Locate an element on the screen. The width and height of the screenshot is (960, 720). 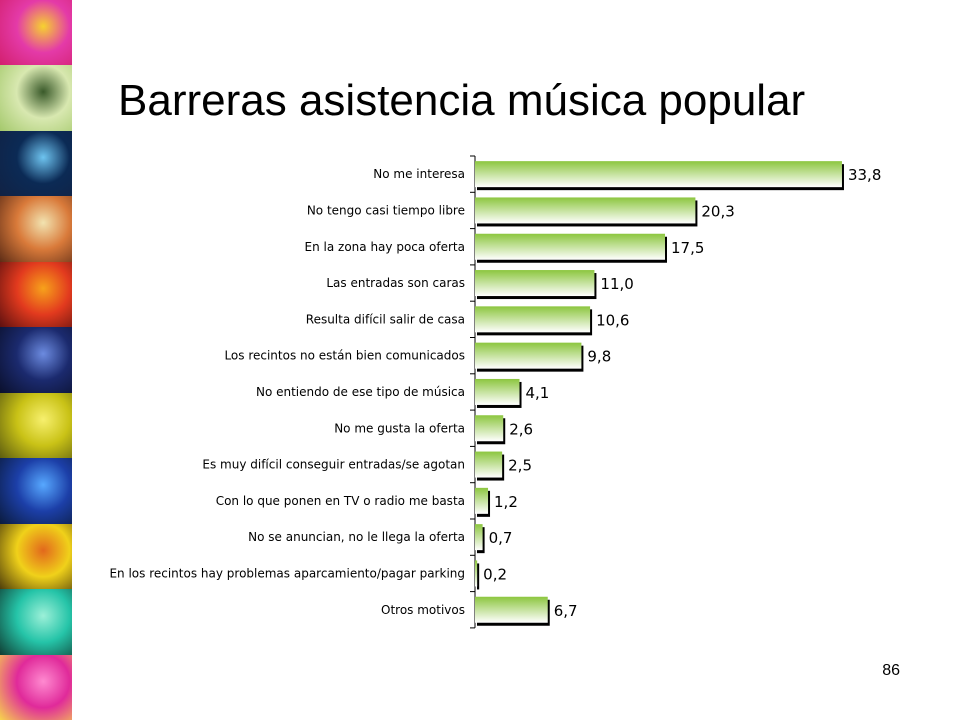
category-label: Otros motivos is located at coordinates (423, 610).